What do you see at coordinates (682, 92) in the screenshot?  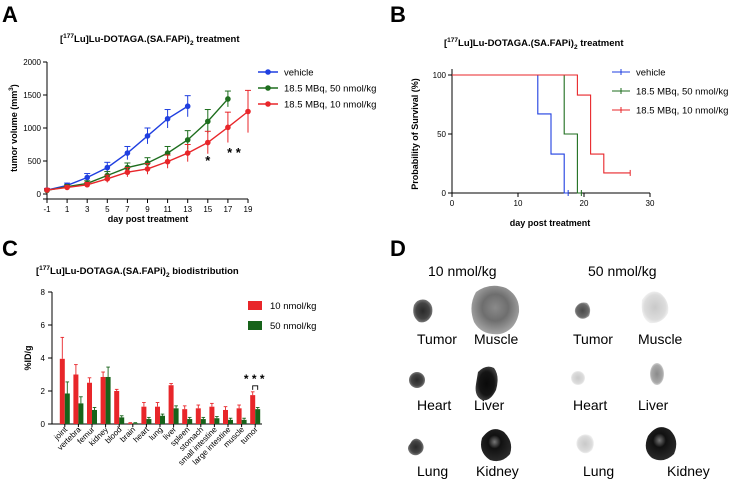 I see `b-legend-label: 18.5 MBq, 50 nmol/kg` at bounding box center [682, 92].